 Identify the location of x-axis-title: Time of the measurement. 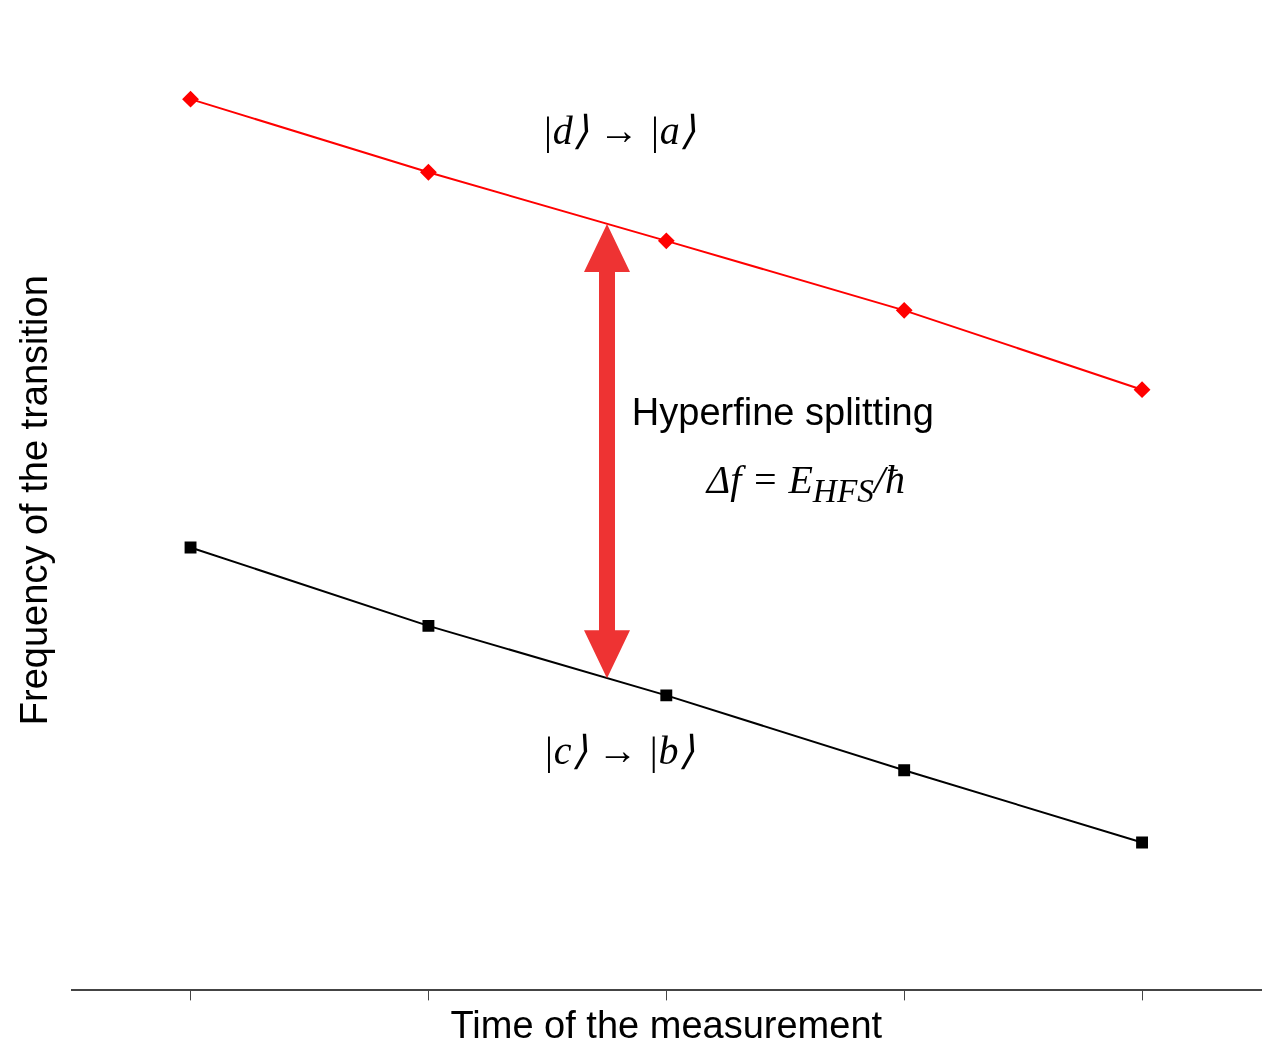
(666, 1024).